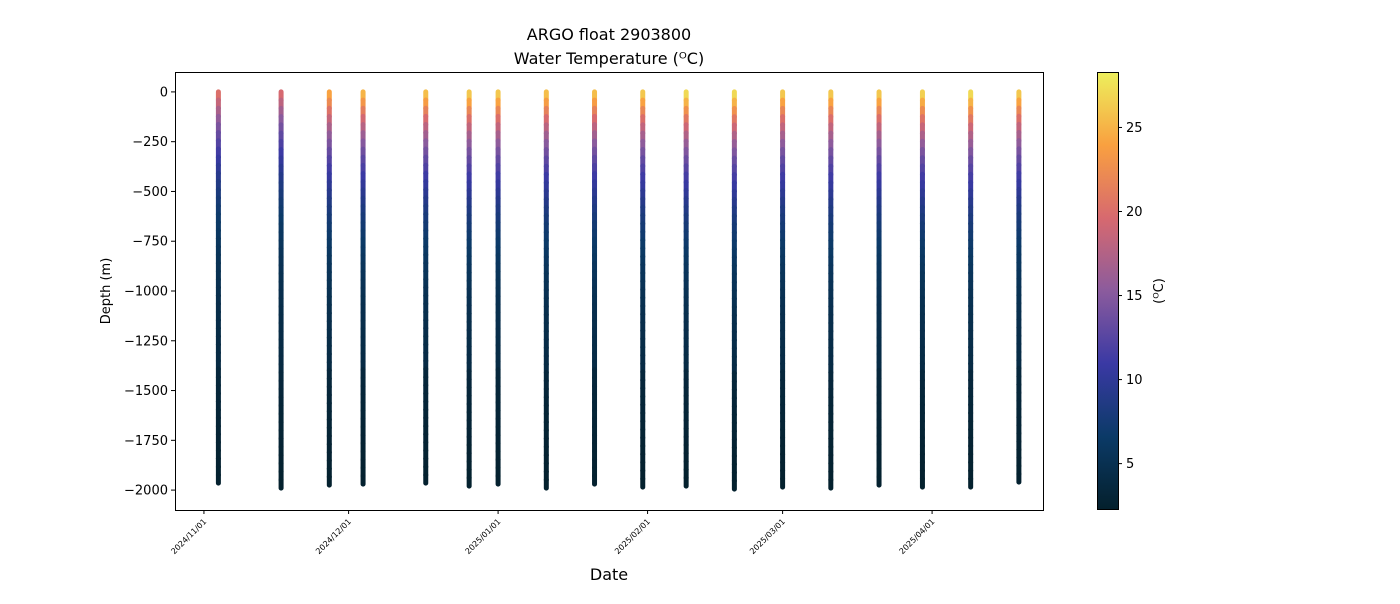 The height and width of the screenshot is (604, 1400). I want to click on y-tick-label: −750, so click(150, 242).